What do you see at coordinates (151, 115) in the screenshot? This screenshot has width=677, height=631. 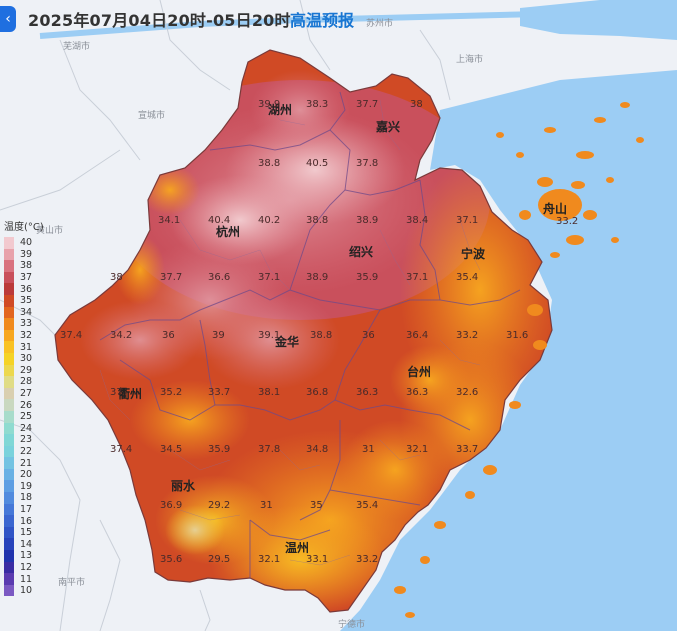 I see `outside-place-label: 宣城市` at bounding box center [151, 115].